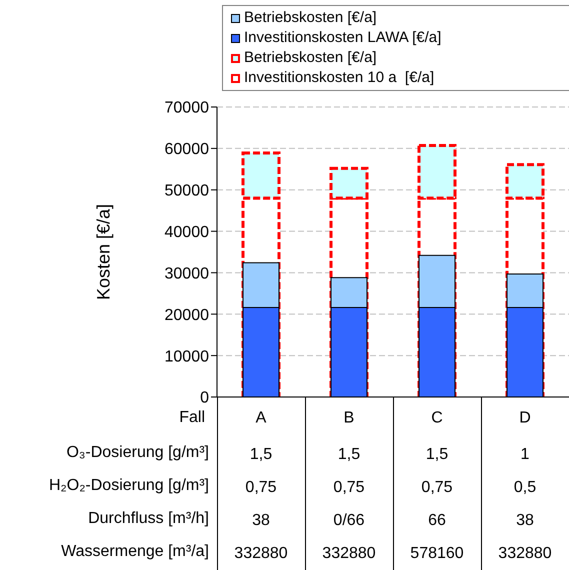  I want to click on text: H₂O₂-Dosierung [g/m³], so click(128, 486).